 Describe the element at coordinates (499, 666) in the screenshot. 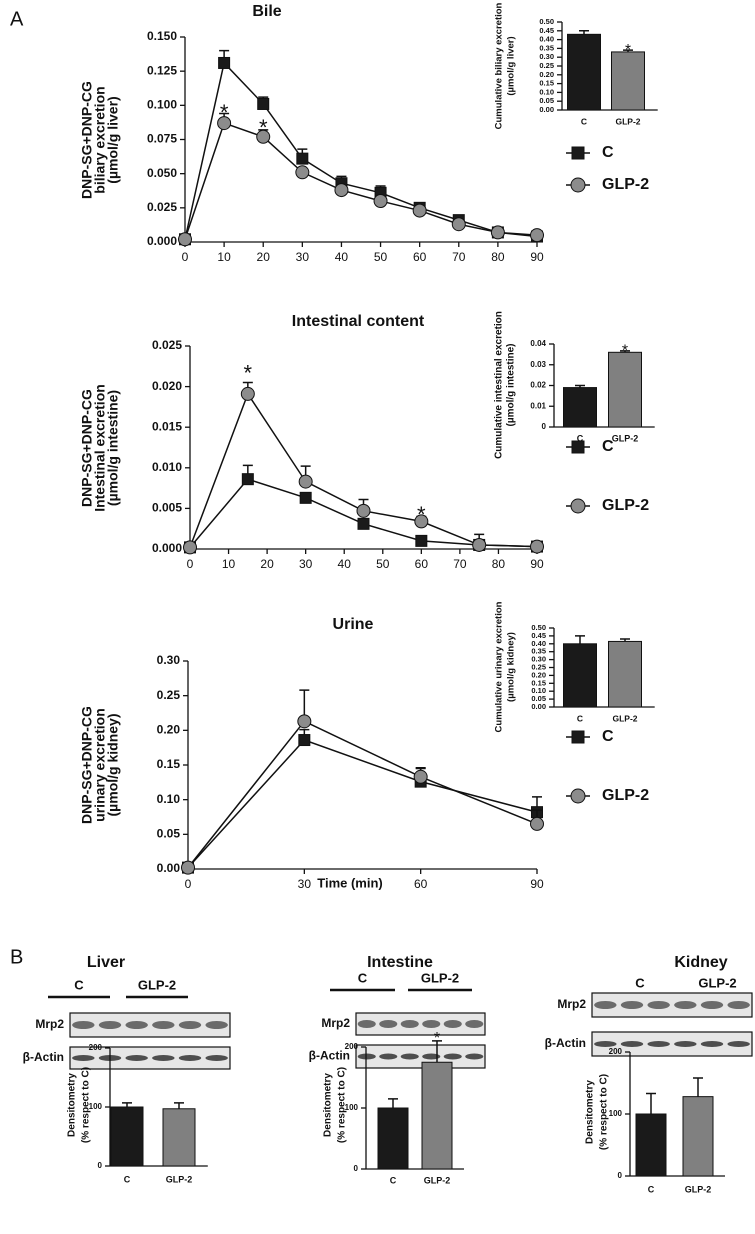

I see `y-axis-label: Cumulative urinary excretion` at that location.